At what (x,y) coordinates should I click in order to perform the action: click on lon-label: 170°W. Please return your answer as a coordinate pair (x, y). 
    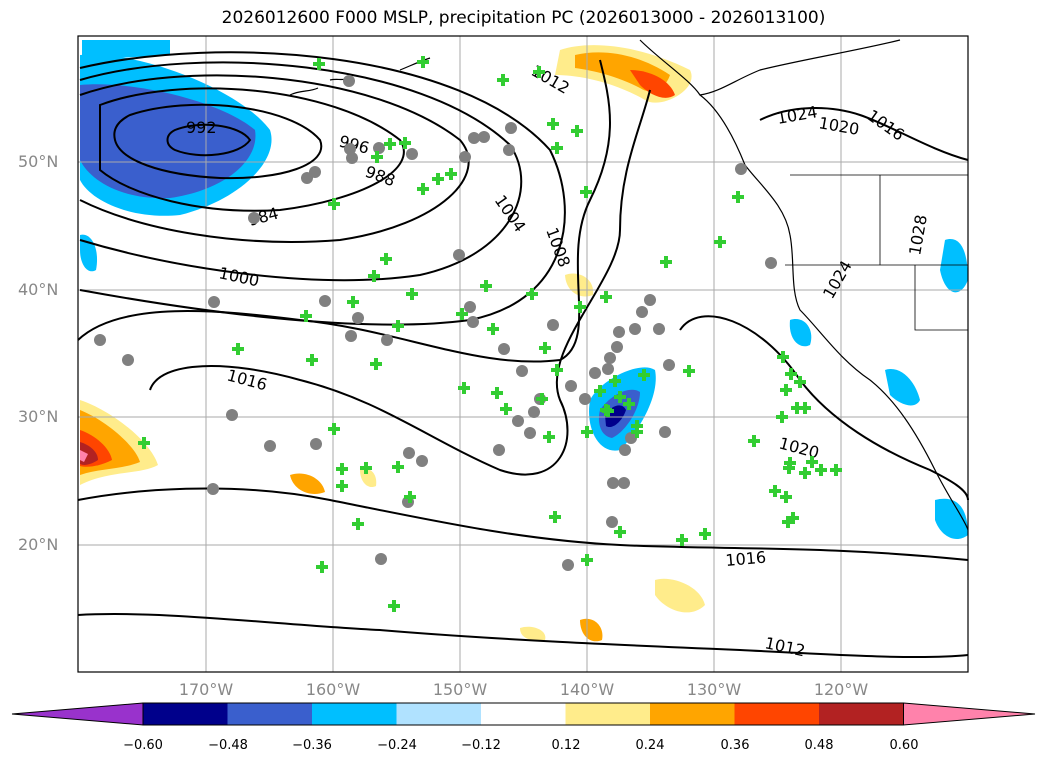
    Looking at the image, I should click on (206, 689).